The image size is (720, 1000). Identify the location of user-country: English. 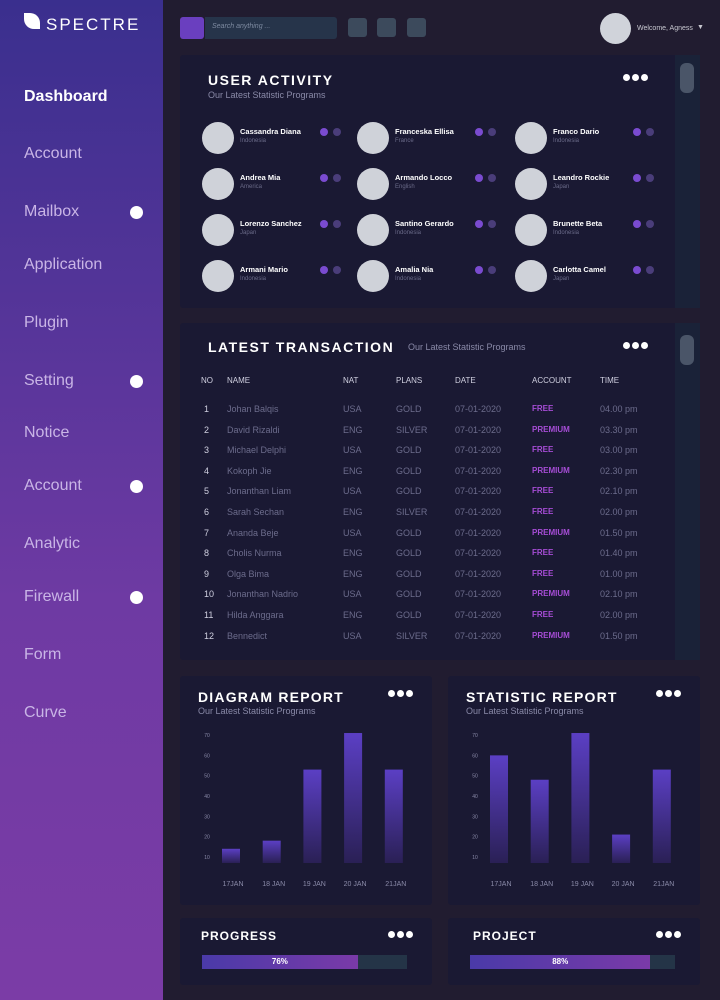
(405, 187).